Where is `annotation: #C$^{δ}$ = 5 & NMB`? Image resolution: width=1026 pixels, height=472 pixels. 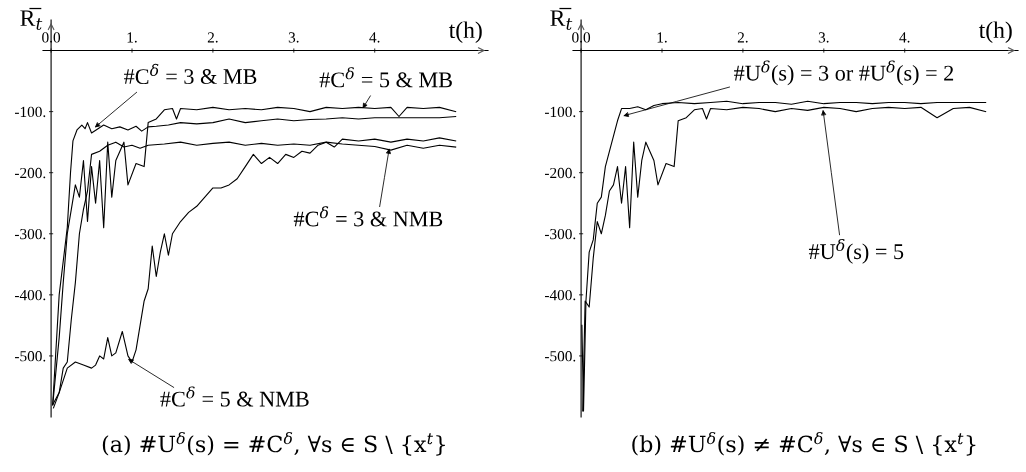 annotation: #C$^{δ}$ = 5 & NMB is located at coordinates (234, 396).